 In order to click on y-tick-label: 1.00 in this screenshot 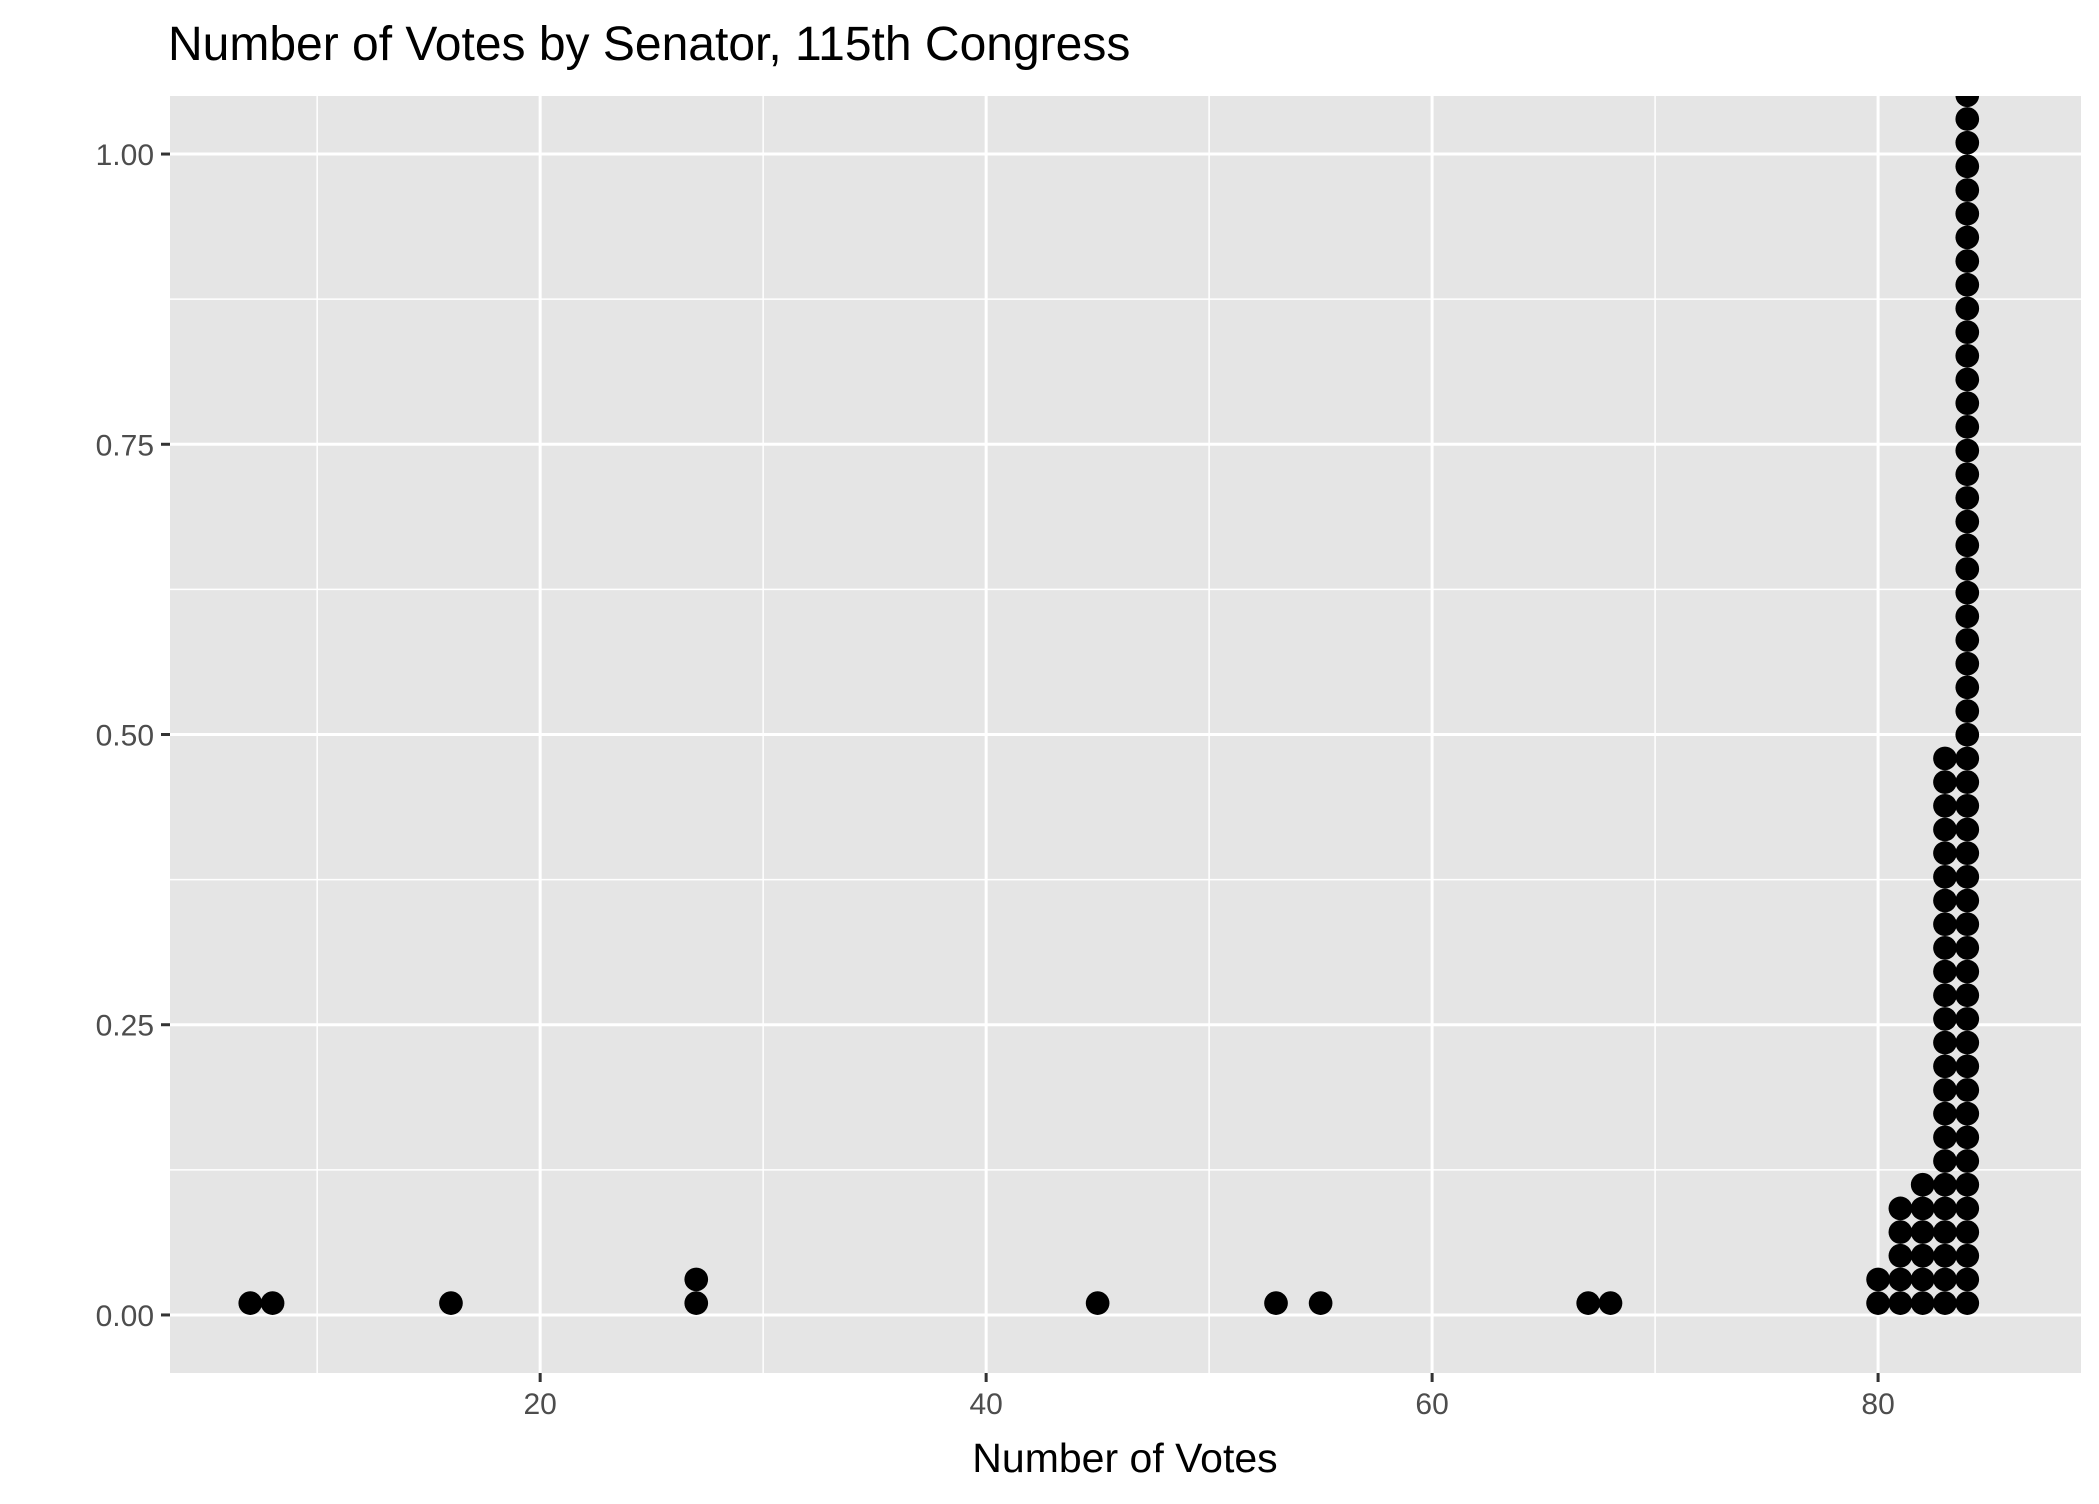, I will do `click(125, 155)`.